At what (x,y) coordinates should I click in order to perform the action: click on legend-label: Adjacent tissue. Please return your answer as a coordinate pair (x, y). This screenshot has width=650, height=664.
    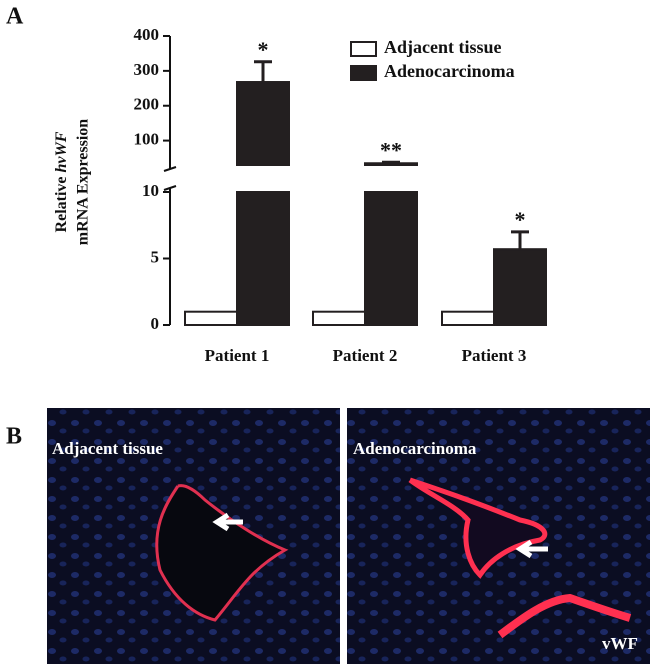
    Looking at the image, I should click on (443, 47).